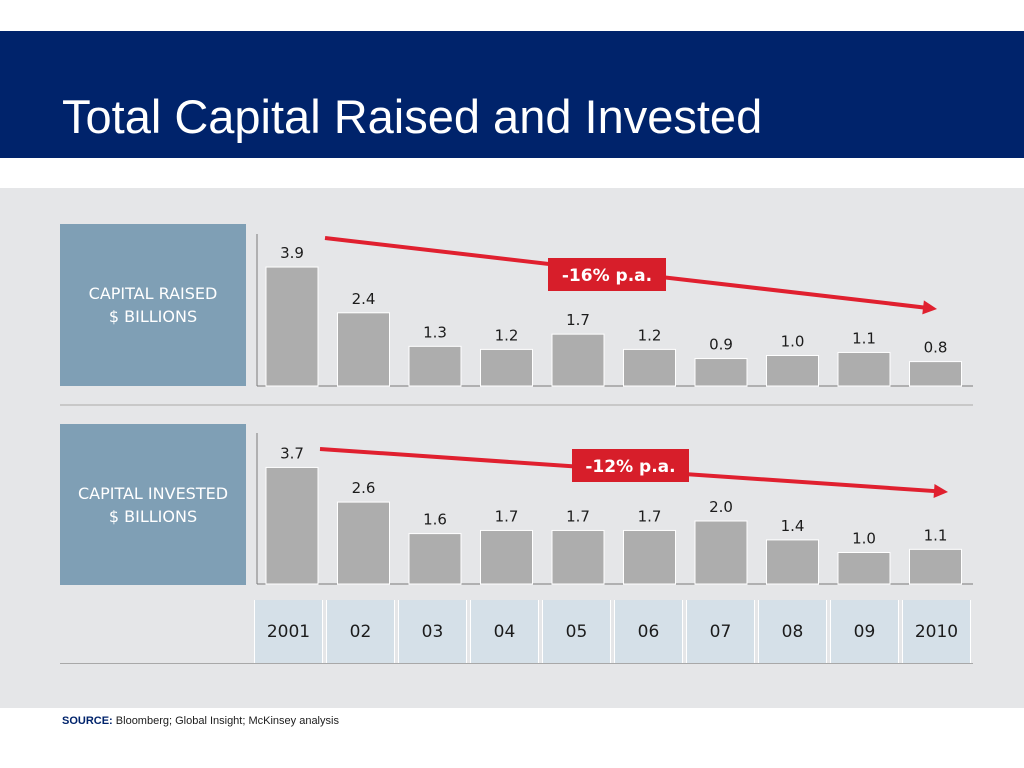  What do you see at coordinates (292, 326) in the screenshot?
I see `chart-1-bar-2001` at bounding box center [292, 326].